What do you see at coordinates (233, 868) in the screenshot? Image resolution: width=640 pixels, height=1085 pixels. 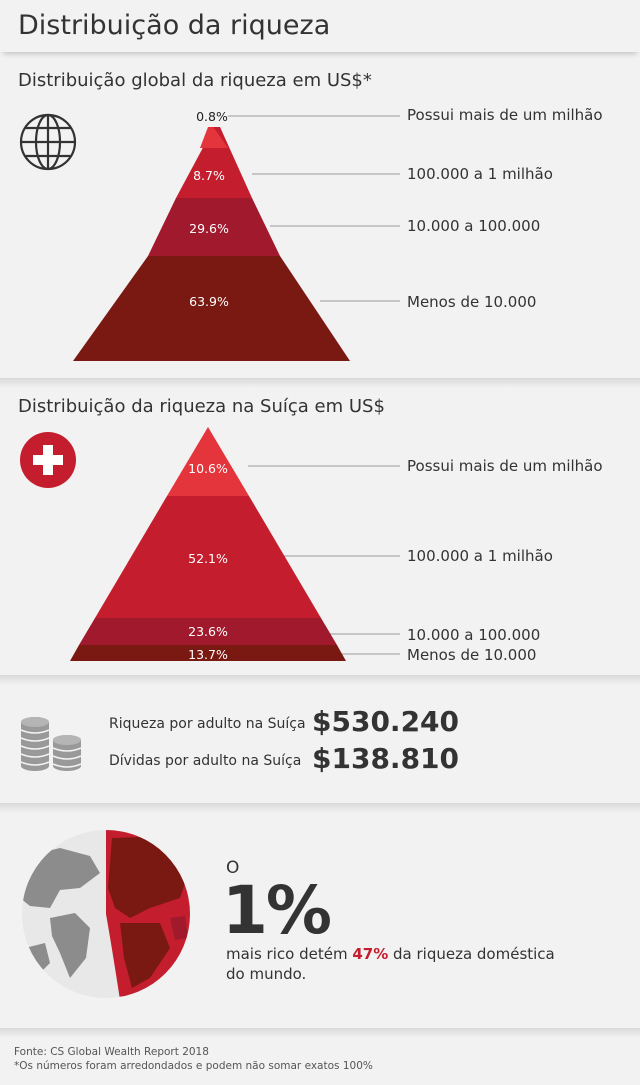 I see `top1-prefix: O` at bounding box center [233, 868].